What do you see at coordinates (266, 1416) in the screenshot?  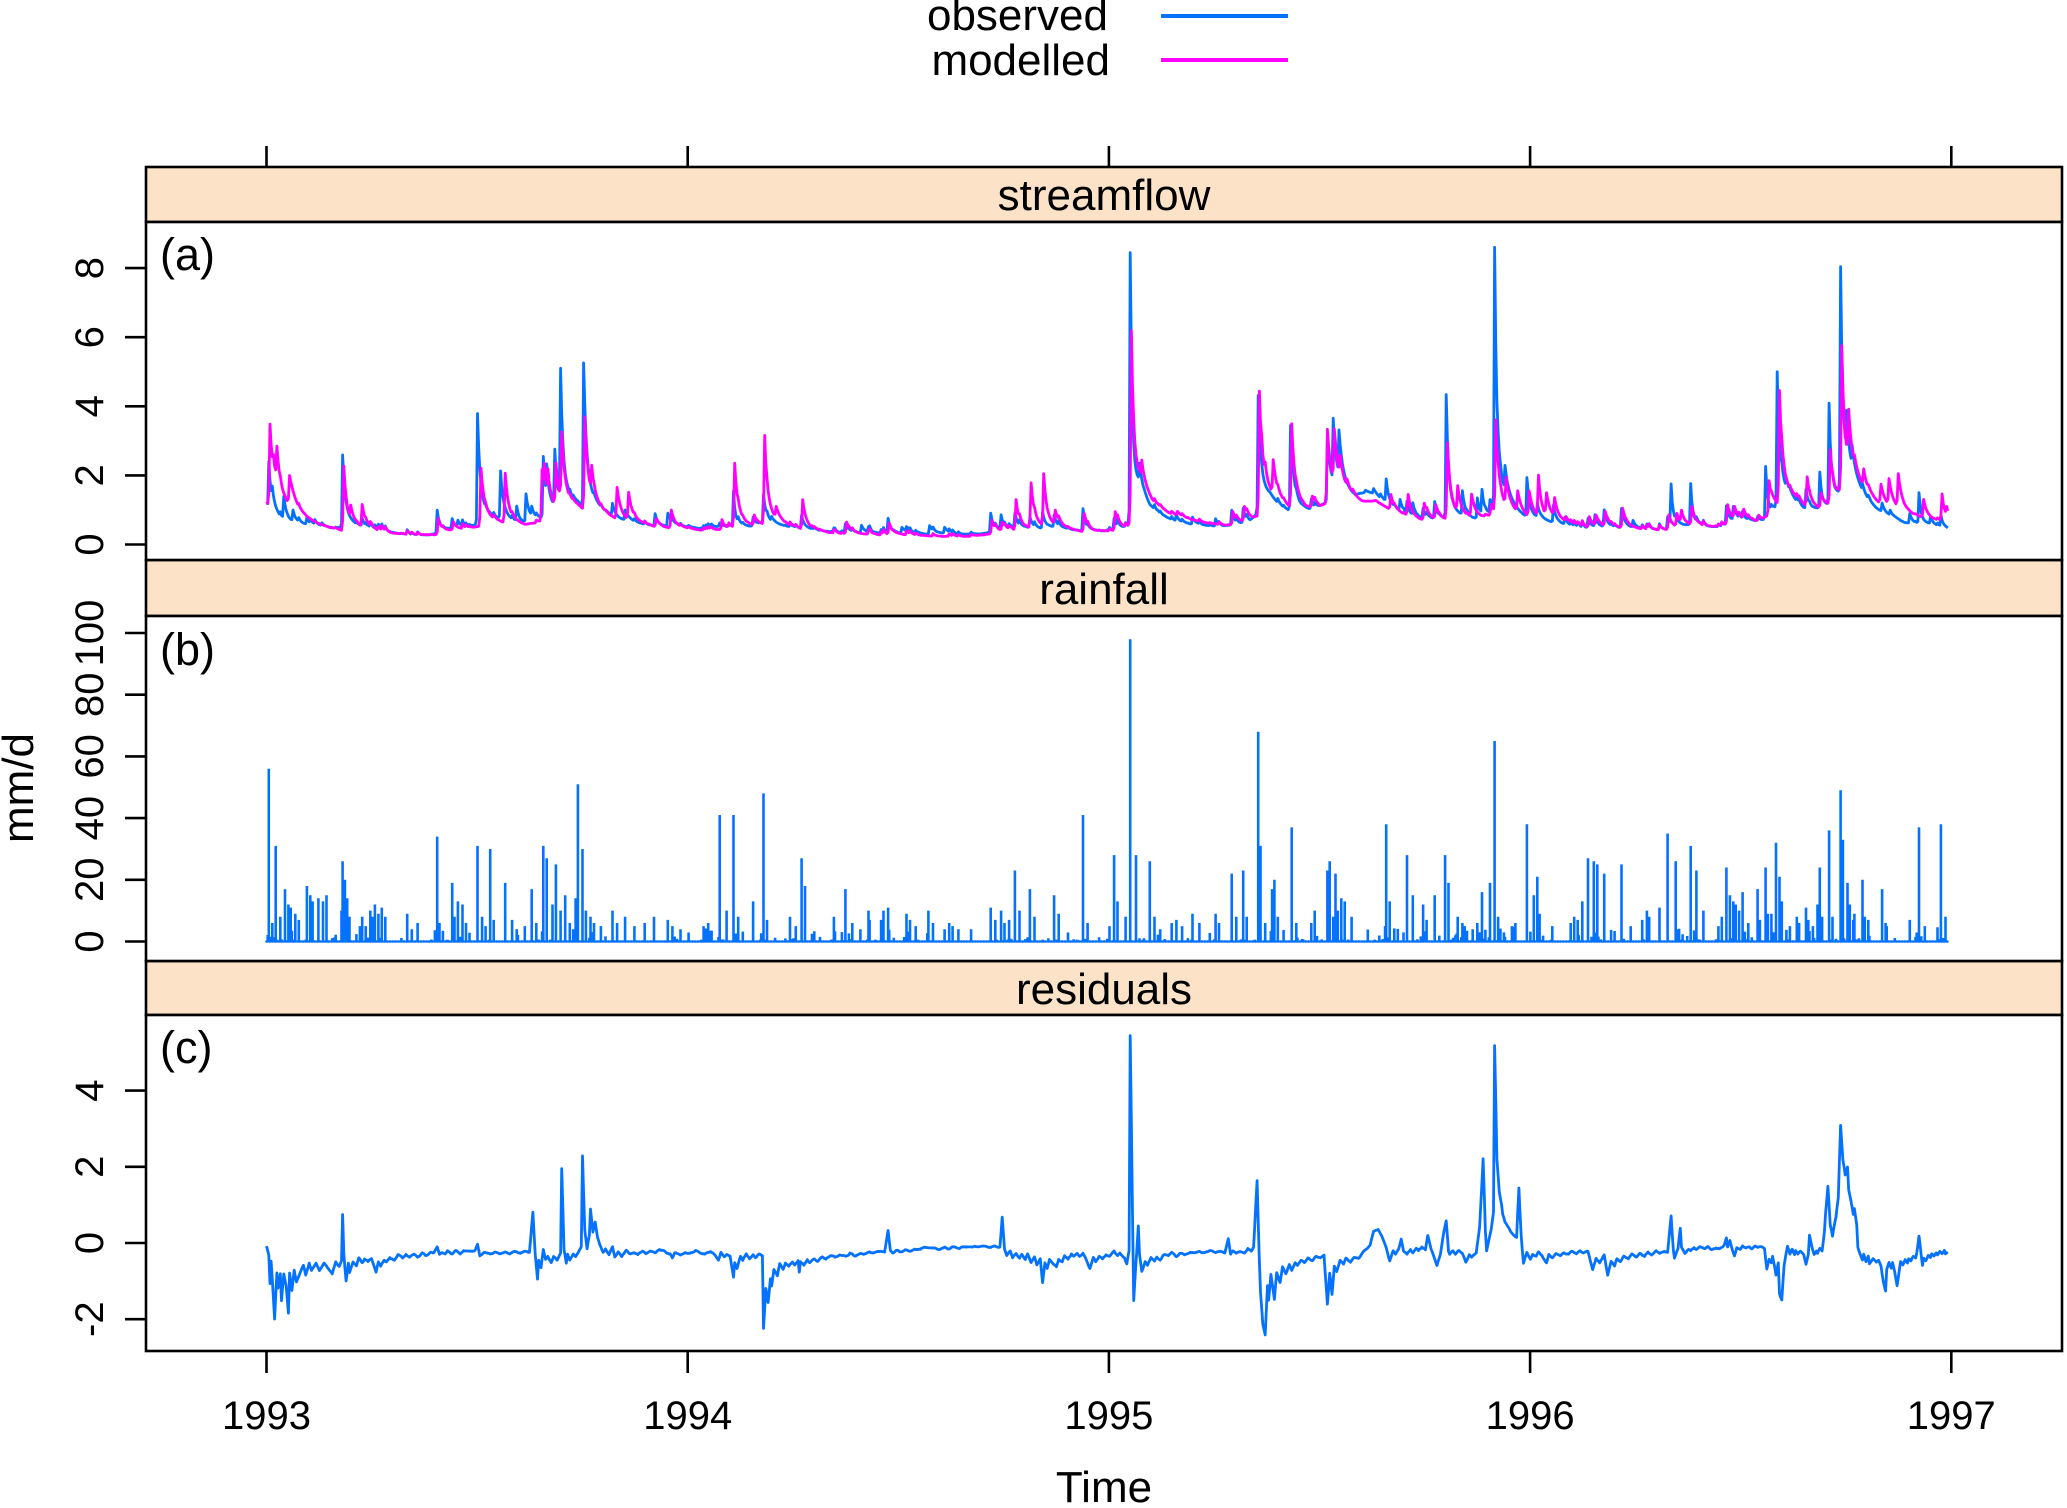 I see `svg-text: 1993` at bounding box center [266, 1416].